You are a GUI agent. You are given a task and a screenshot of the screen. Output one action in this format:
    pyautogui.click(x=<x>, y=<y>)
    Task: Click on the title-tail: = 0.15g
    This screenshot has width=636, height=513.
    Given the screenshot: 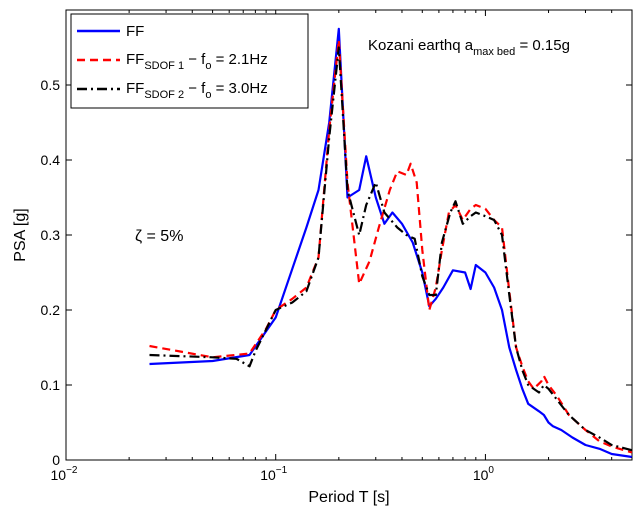 What is the action you would take?
    pyautogui.click(x=542, y=45)
    